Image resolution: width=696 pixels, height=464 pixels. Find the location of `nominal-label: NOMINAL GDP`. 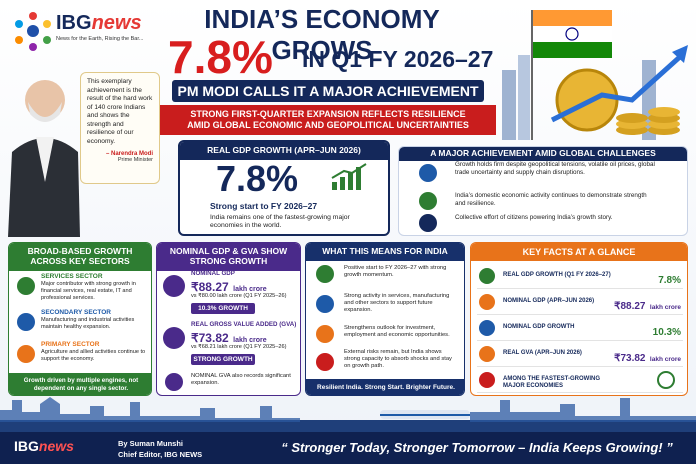

nominal-label: NOMINAL GDP is located at coordinates (213, 273).